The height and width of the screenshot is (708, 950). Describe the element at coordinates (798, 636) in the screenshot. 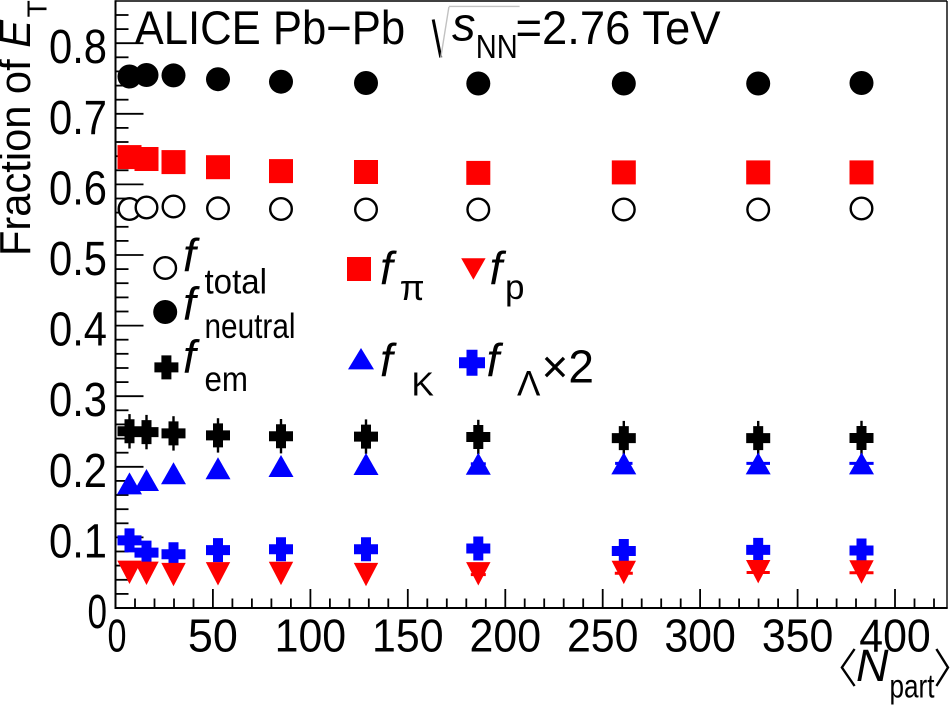

I see `svg-text: 350` at that location.